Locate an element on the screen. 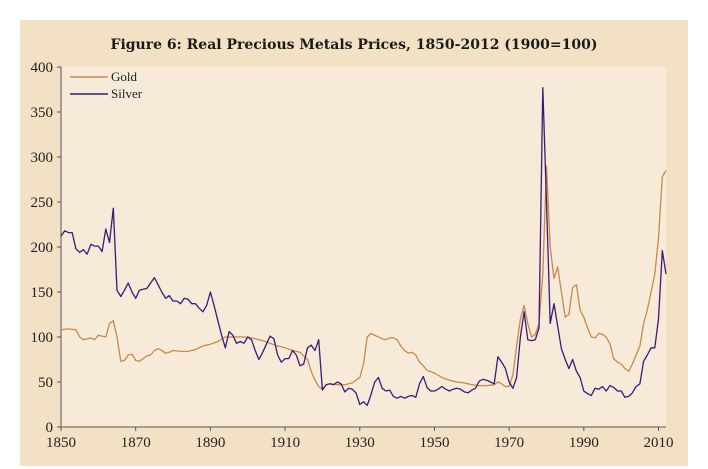  y-tick-label: 150 is located at coordinates (42, 293).